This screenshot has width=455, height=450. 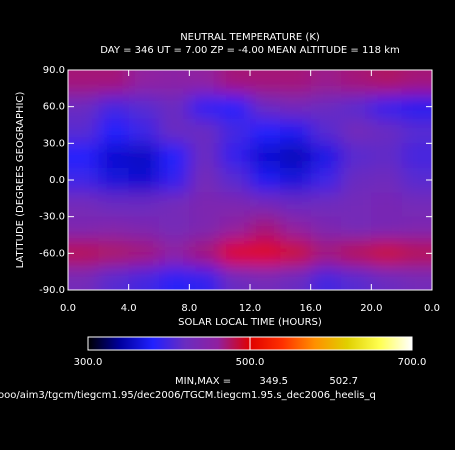 I want to click on y-axis-label: LATITUDE (DEGREES GEOGRAPHIC), so click(x=20, y=180).